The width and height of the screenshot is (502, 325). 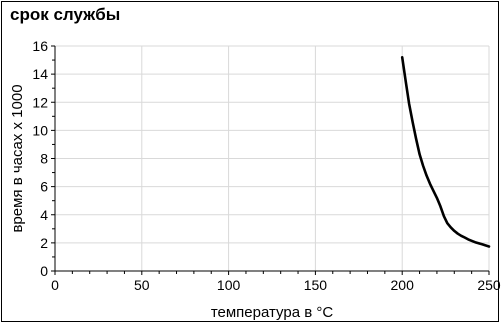 I want to click on y-tick-label: 16, so click(x=40, y=46).